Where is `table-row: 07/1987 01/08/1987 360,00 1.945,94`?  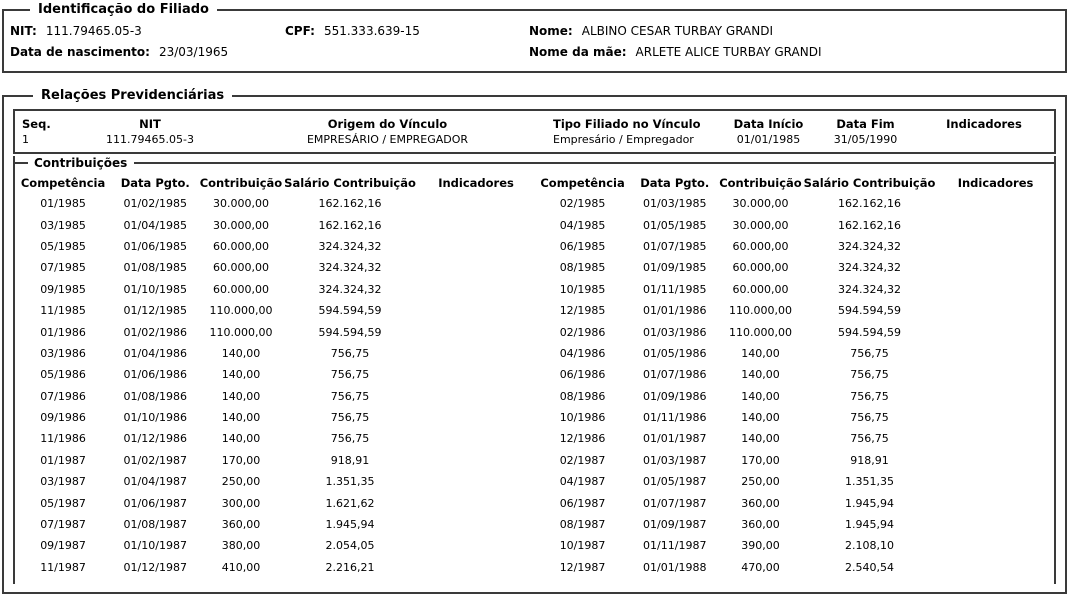 table-row: 07/1987 01/08/1987 360,00 1.945,94 is located at coordinates (275, 524).